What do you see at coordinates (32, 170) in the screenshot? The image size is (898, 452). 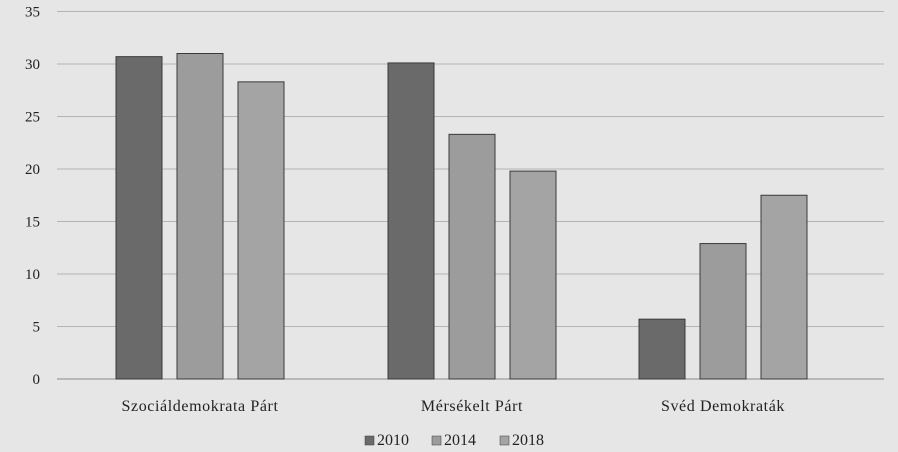 I see `y-tick-label: 20` at bounding box center [32, 170].